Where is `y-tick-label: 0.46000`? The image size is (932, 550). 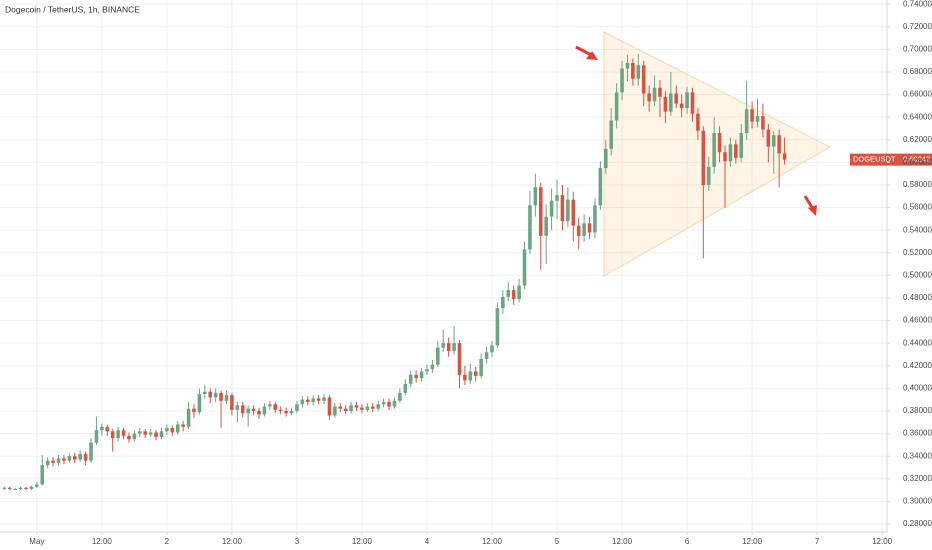
y-tick-label: 0.46000 is located at coordinates (917, 320).